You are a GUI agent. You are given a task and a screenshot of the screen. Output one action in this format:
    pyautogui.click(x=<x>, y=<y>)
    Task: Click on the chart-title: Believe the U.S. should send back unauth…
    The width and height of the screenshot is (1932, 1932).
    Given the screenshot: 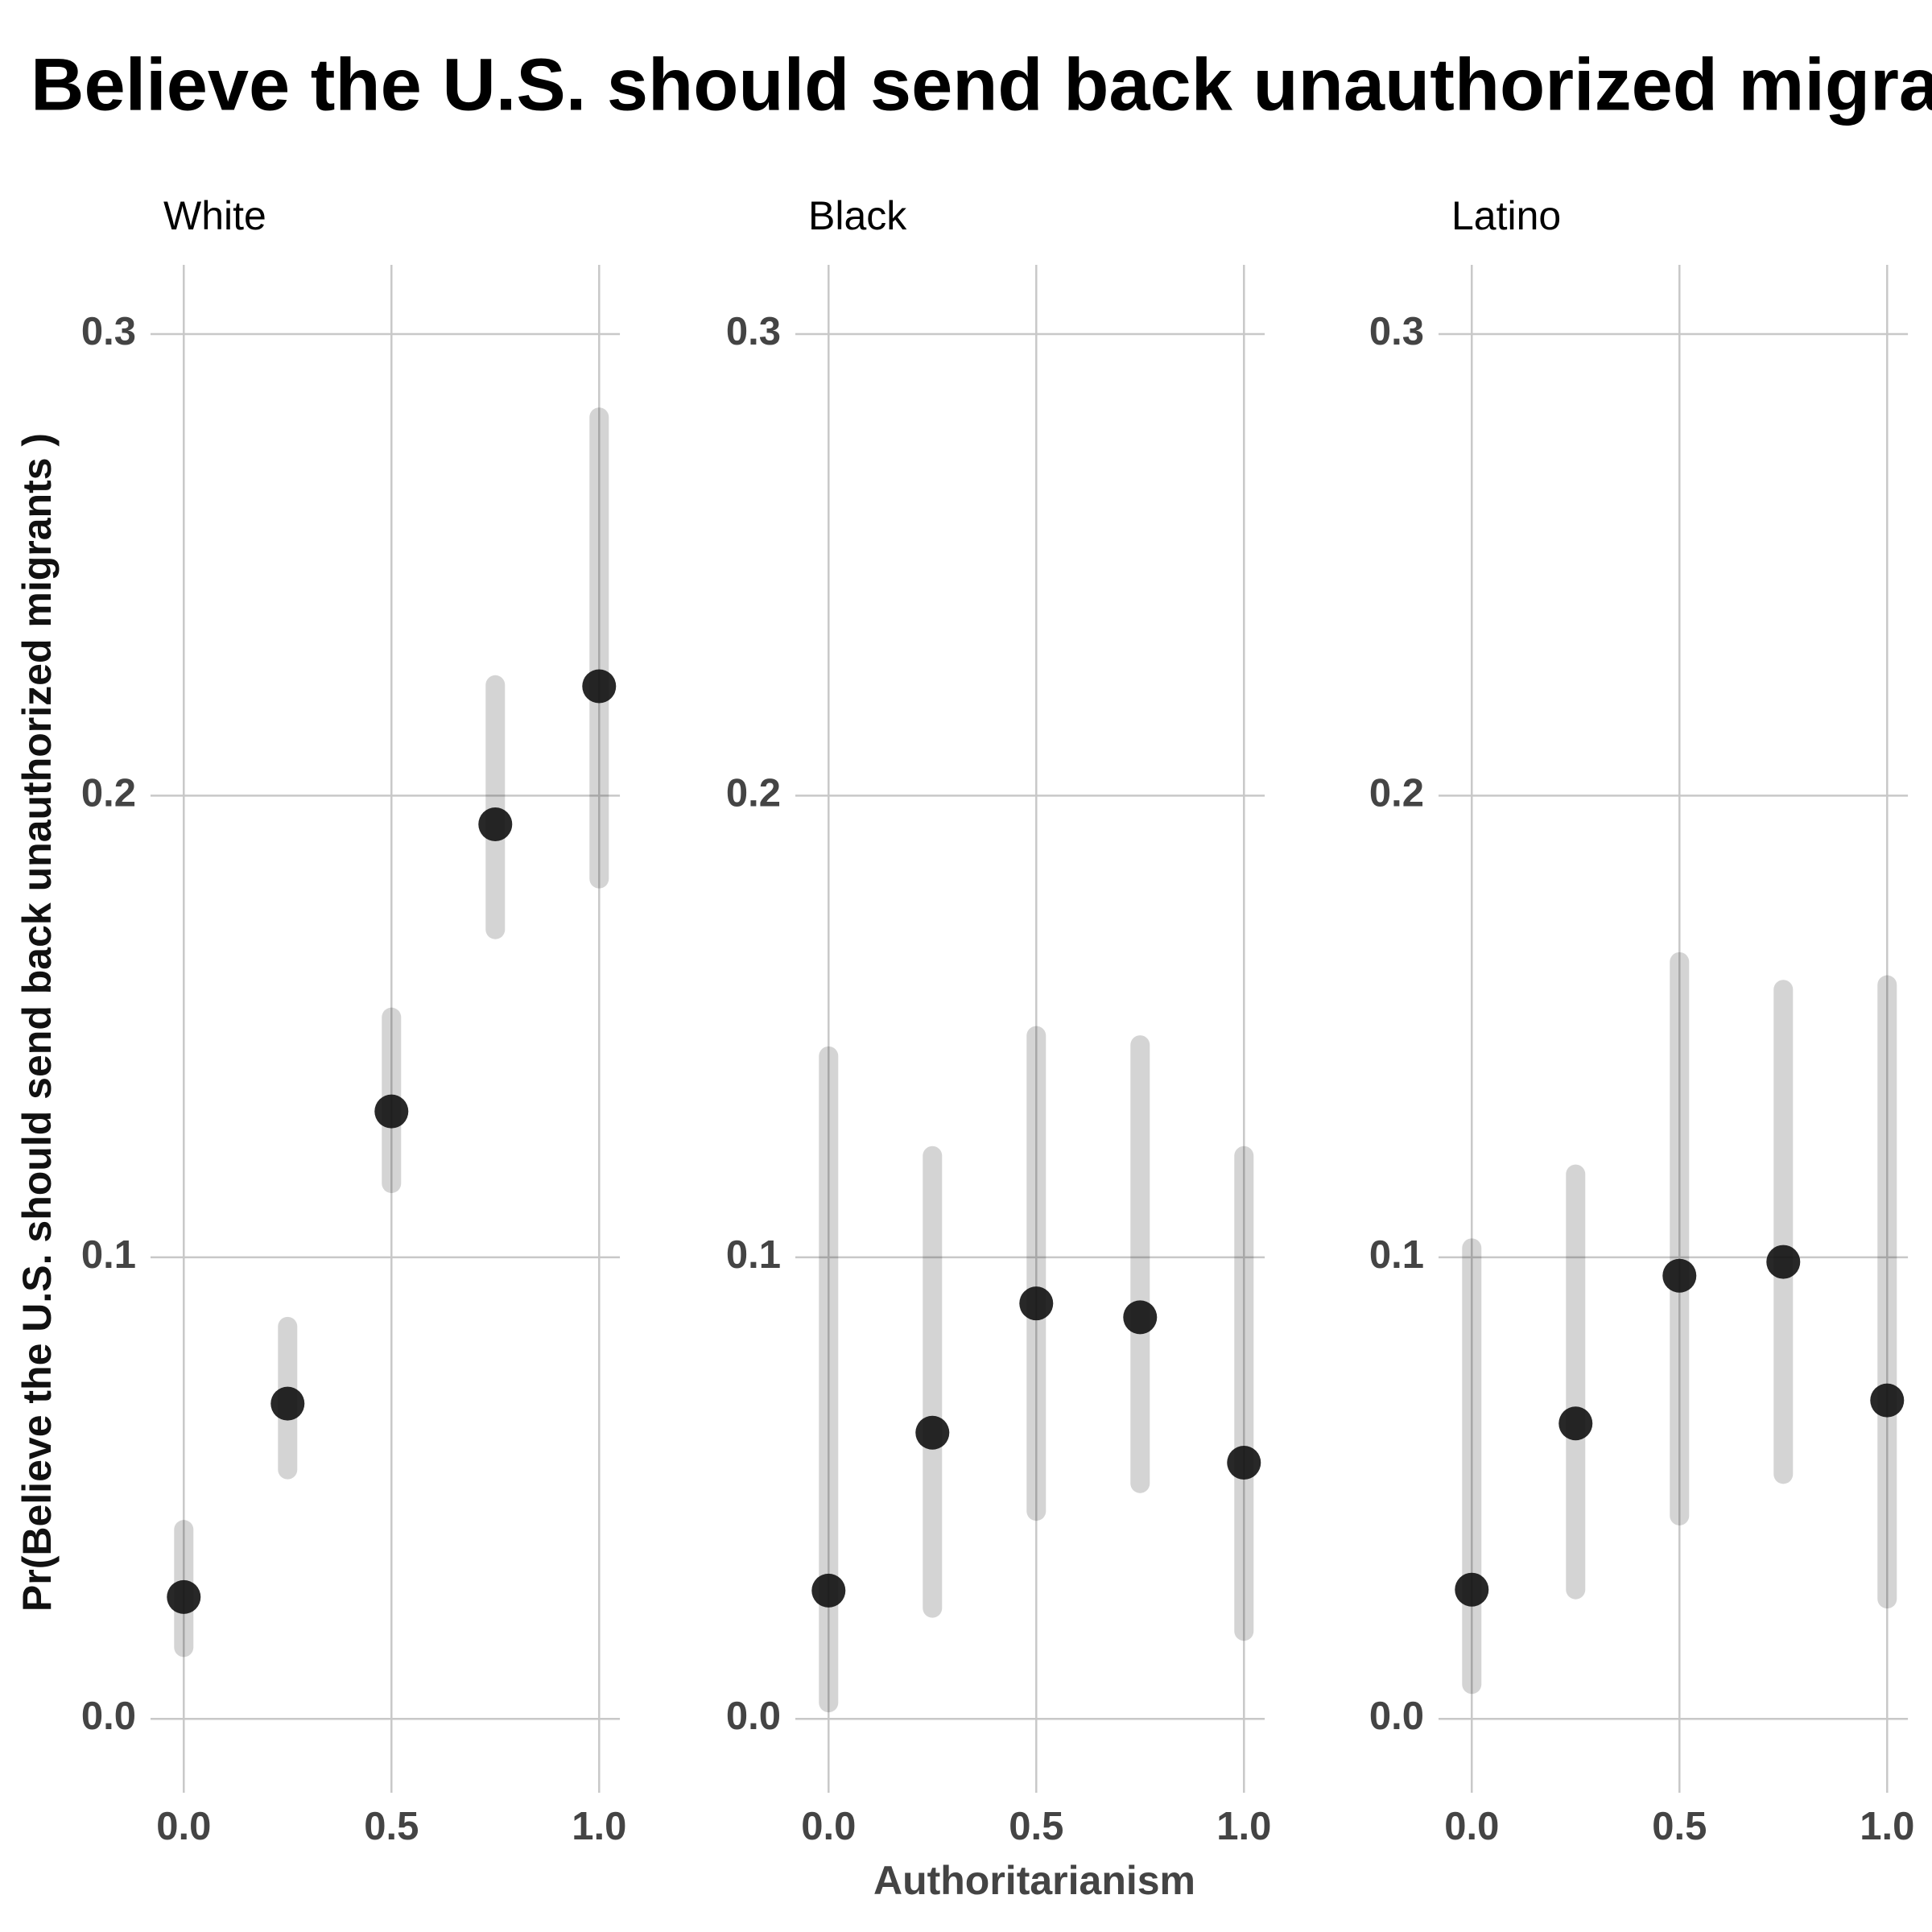 What is the action you would take?
    pyautogui.click(x=981, y=84)
    